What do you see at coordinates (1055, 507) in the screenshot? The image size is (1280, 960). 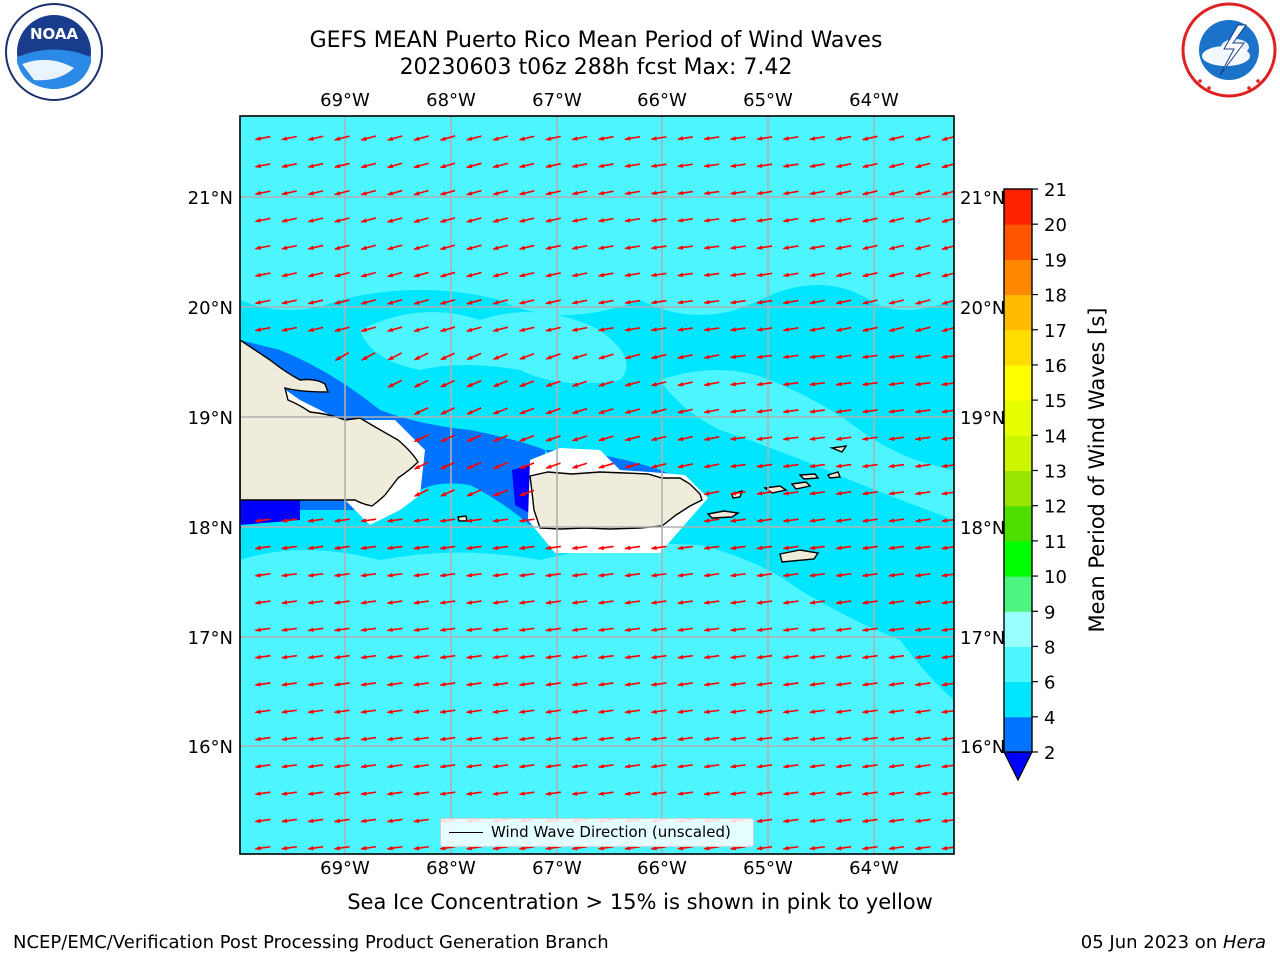 I see `colorbar-tick-label: 12` at bounding box center [1055, 507].